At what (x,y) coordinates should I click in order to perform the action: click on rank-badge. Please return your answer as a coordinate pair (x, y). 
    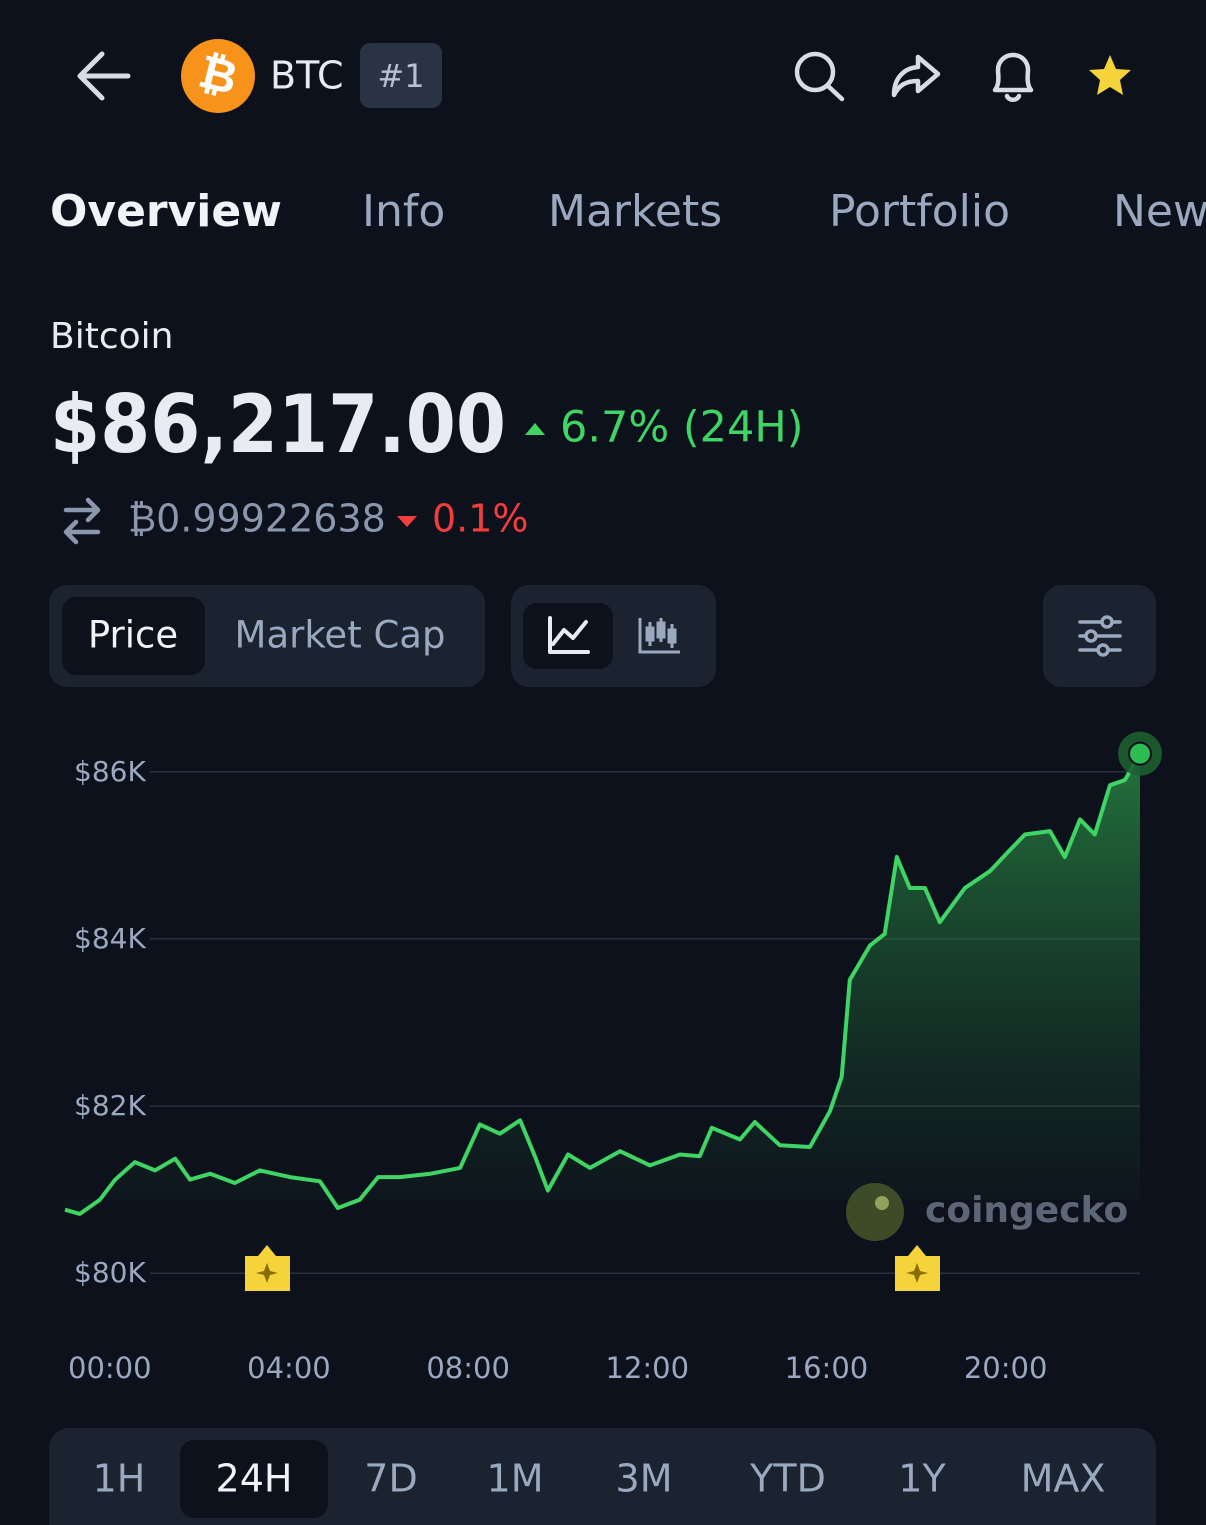
    Looking at the image, I should click on (401, 75).